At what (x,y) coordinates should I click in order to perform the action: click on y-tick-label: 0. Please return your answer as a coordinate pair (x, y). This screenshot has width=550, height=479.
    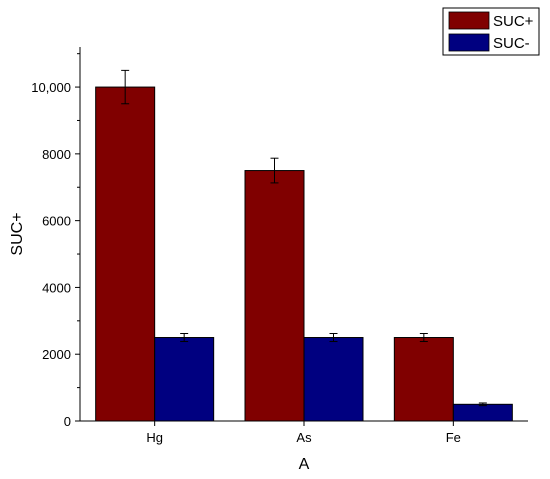
    Looking at the image, I should click on (67, 421).